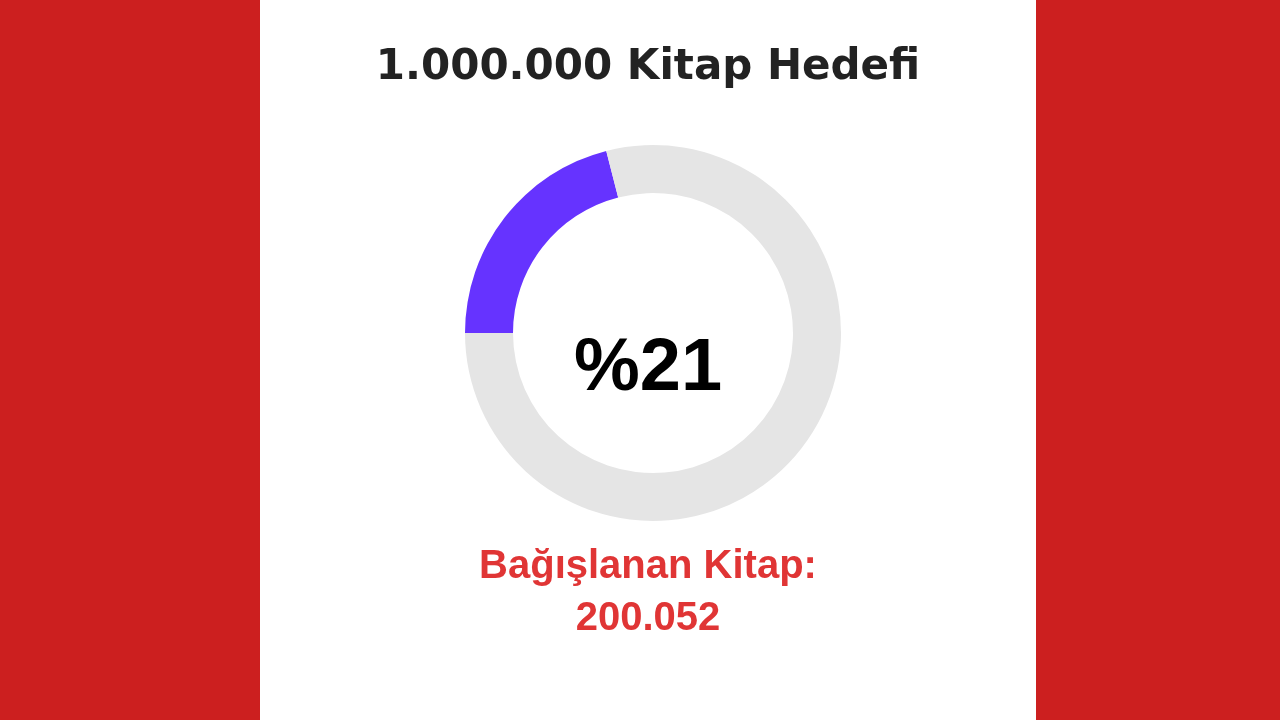  I want to click on chart-title: 1.000.000 Kitap Hedefi, so click(648, 64).